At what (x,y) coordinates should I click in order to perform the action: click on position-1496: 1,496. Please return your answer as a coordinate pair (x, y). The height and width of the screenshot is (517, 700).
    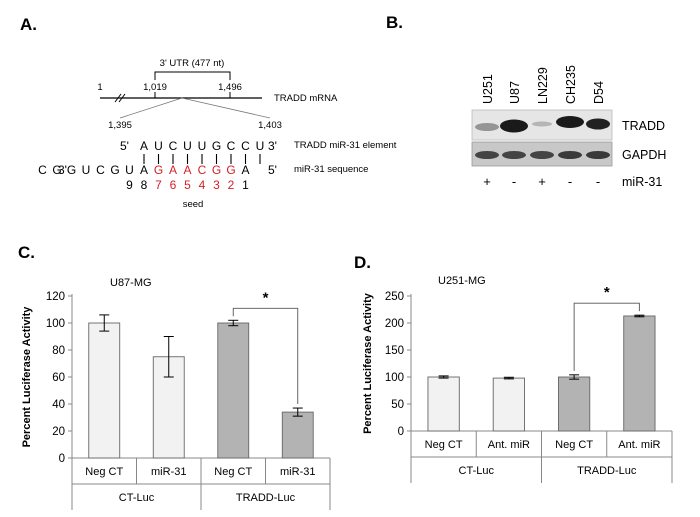
    Looking at the image, I should click on (230, 87).